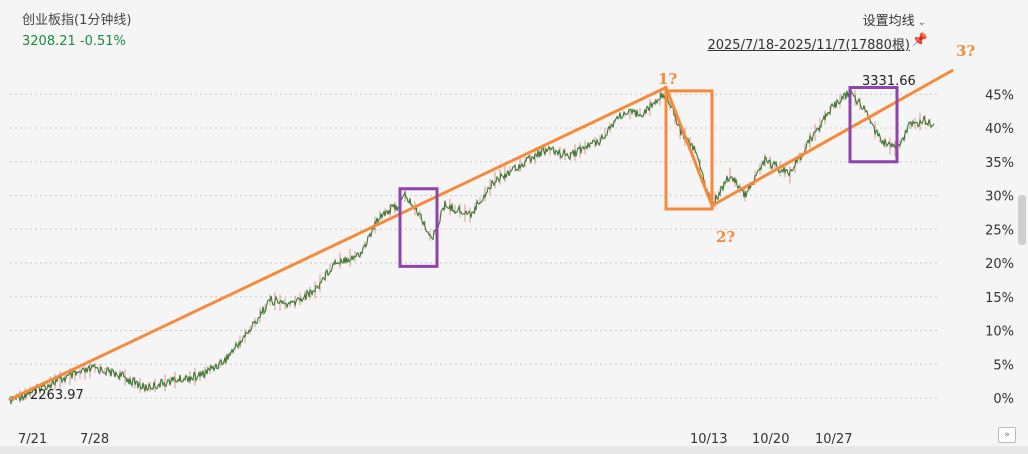 This screenshot has width=1028, height=454. Describe the element at coordinates (1007, 435) in the screenshot. I see `scroll-end-button: »` at that location.